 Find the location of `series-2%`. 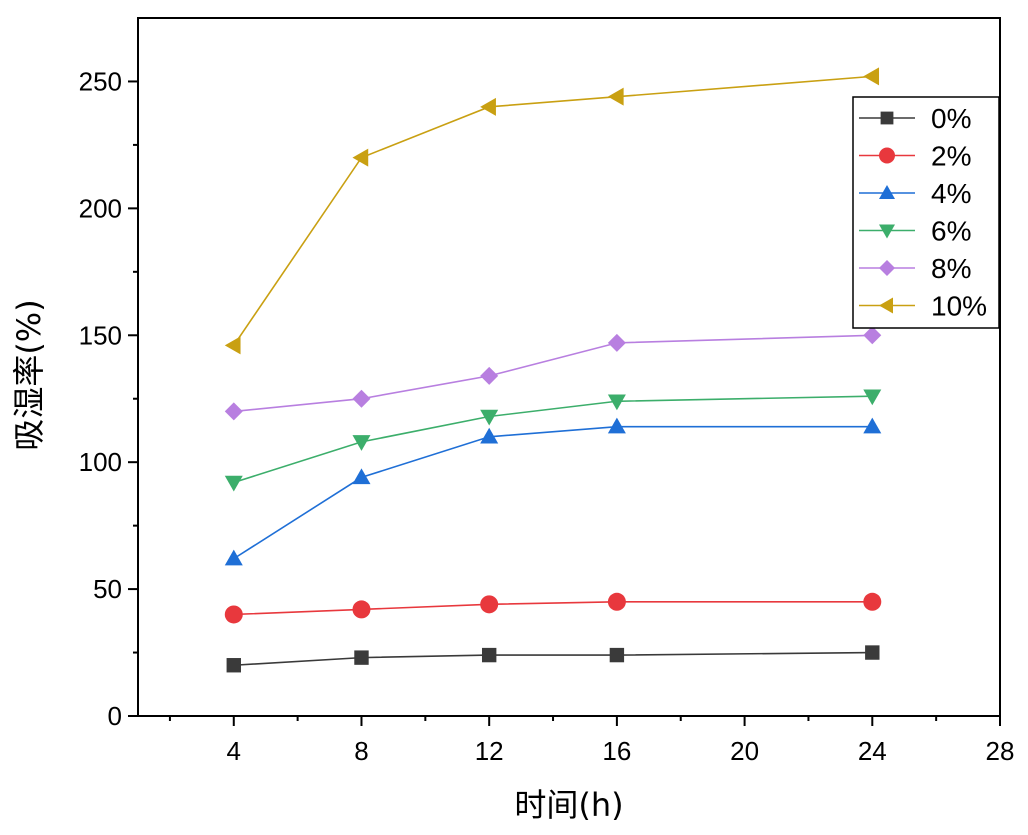

series-2% is located at coordinates (553, 608).